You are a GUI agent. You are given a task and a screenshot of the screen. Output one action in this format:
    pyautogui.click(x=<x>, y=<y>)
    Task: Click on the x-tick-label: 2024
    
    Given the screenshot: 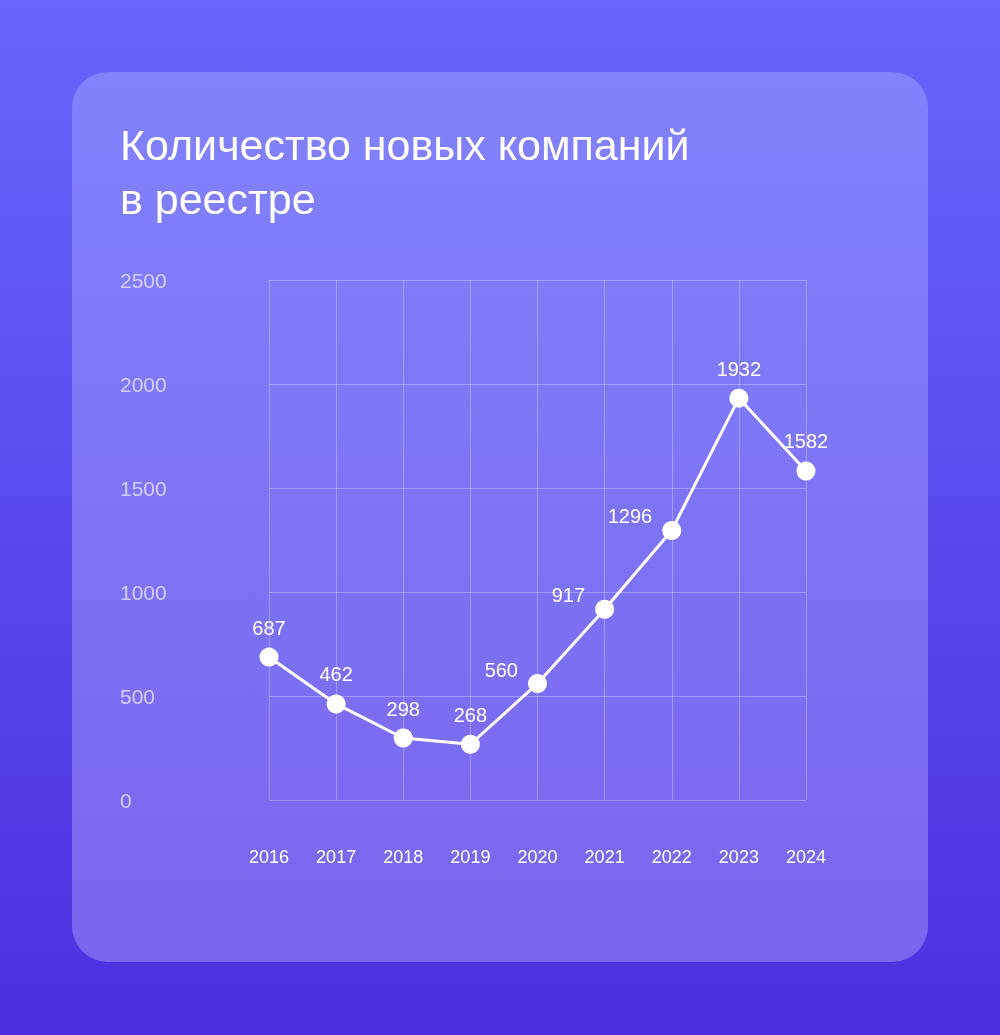 What is the action you would take?
    pyautogui.click(x=806, y=857)
    